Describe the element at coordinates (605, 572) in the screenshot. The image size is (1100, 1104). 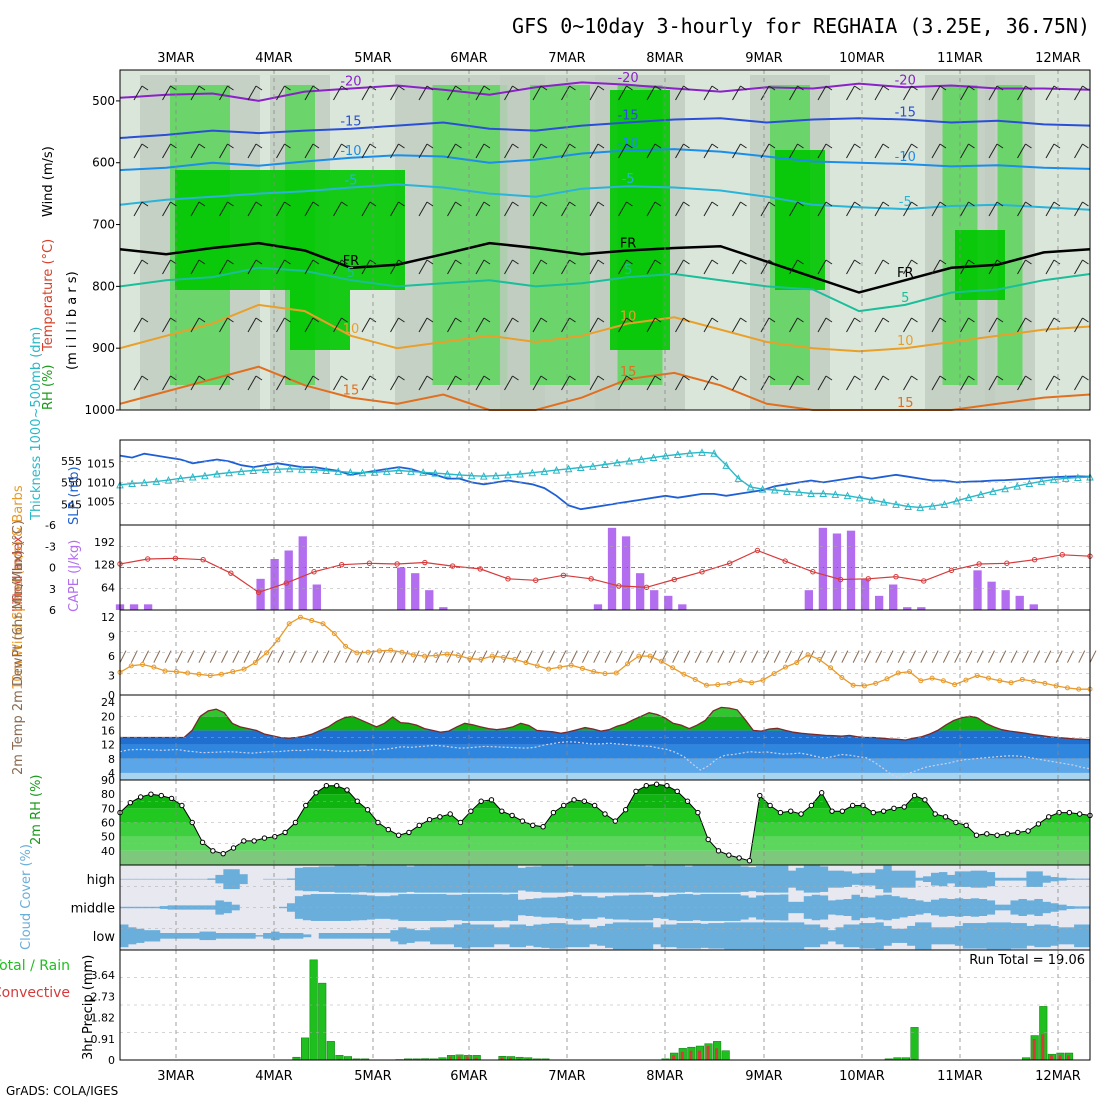
I see `li-line` at that location.